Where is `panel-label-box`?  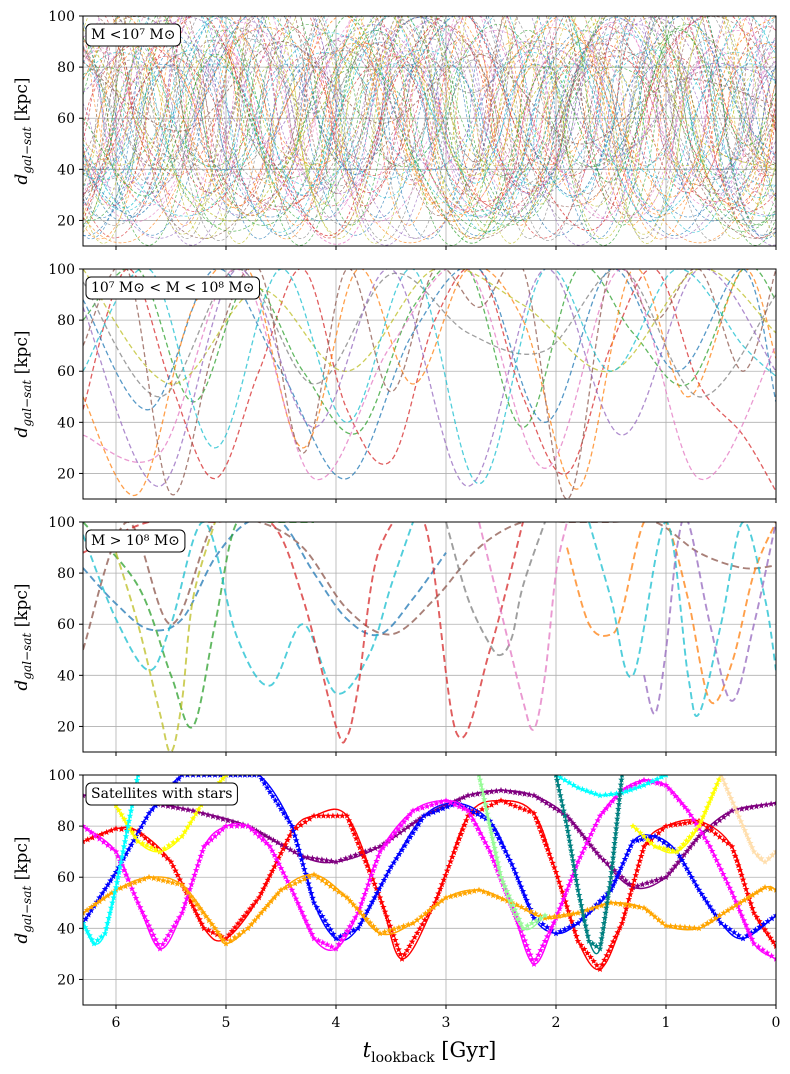
panel-label-box is located at coordinates (133, 35).